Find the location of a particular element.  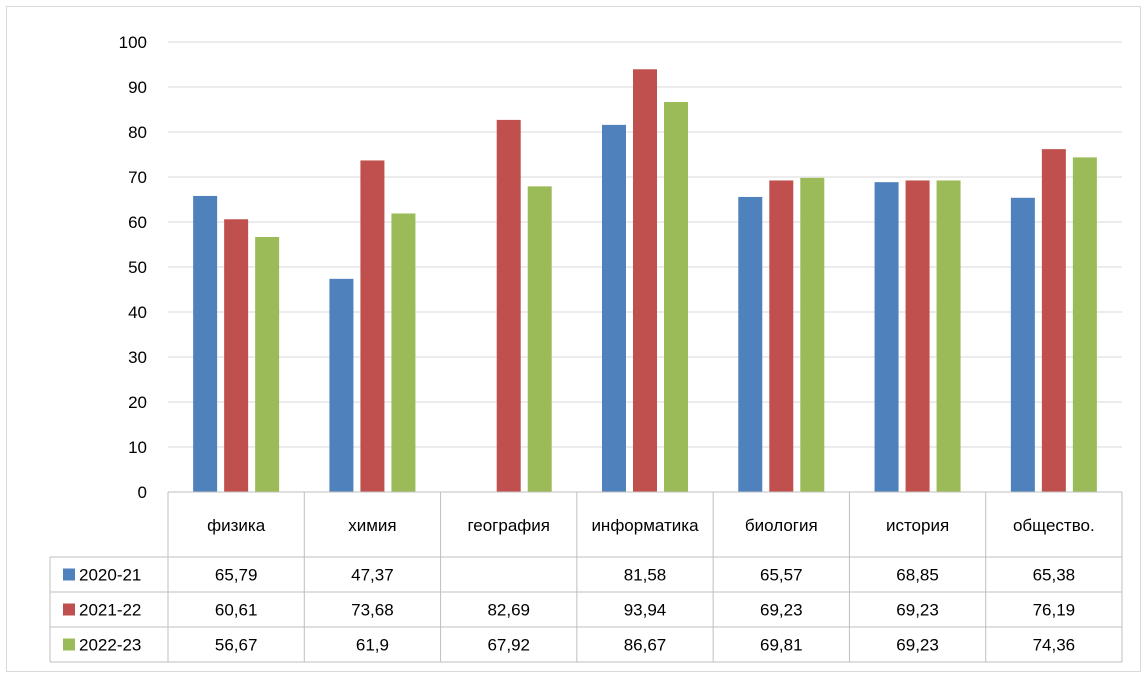

data-cell: 73,68 is located at coordinates (372, 610).